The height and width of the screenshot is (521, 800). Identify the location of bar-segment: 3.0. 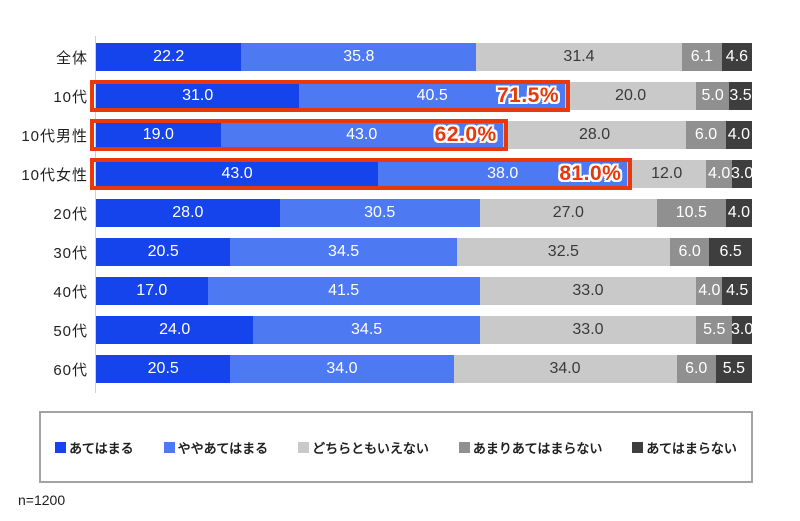
(742, 174).